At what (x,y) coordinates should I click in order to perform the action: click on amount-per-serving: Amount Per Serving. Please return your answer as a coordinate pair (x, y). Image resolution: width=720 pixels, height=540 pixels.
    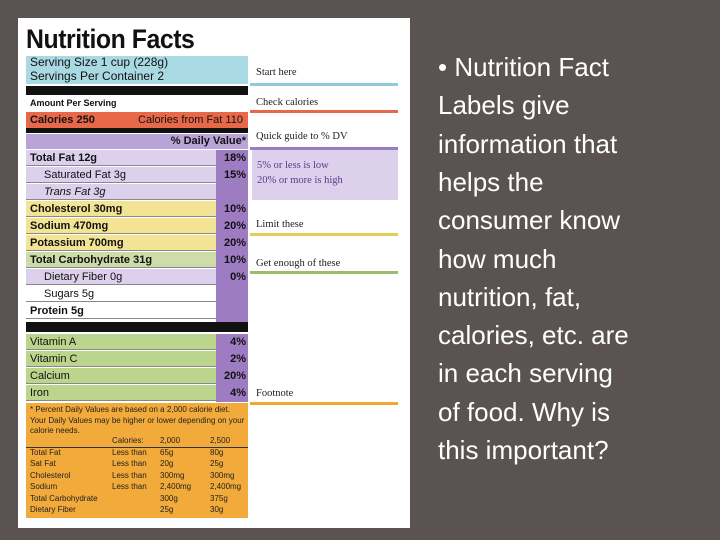
    Looking at the image, I should click on (73, 103).